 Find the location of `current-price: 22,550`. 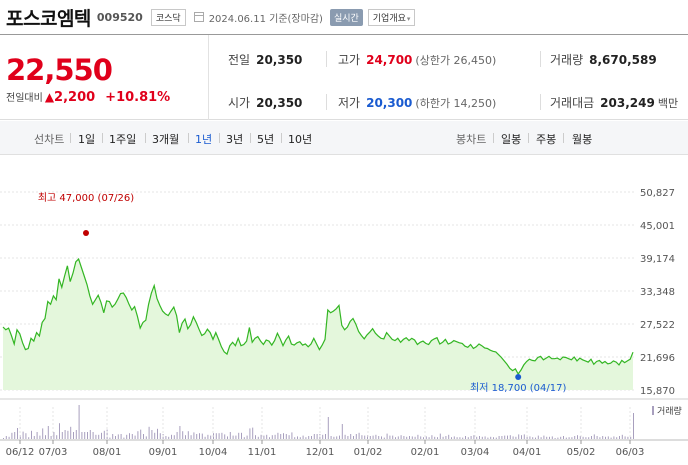

current-price: 22,550 is located at coordinates (59, 70).